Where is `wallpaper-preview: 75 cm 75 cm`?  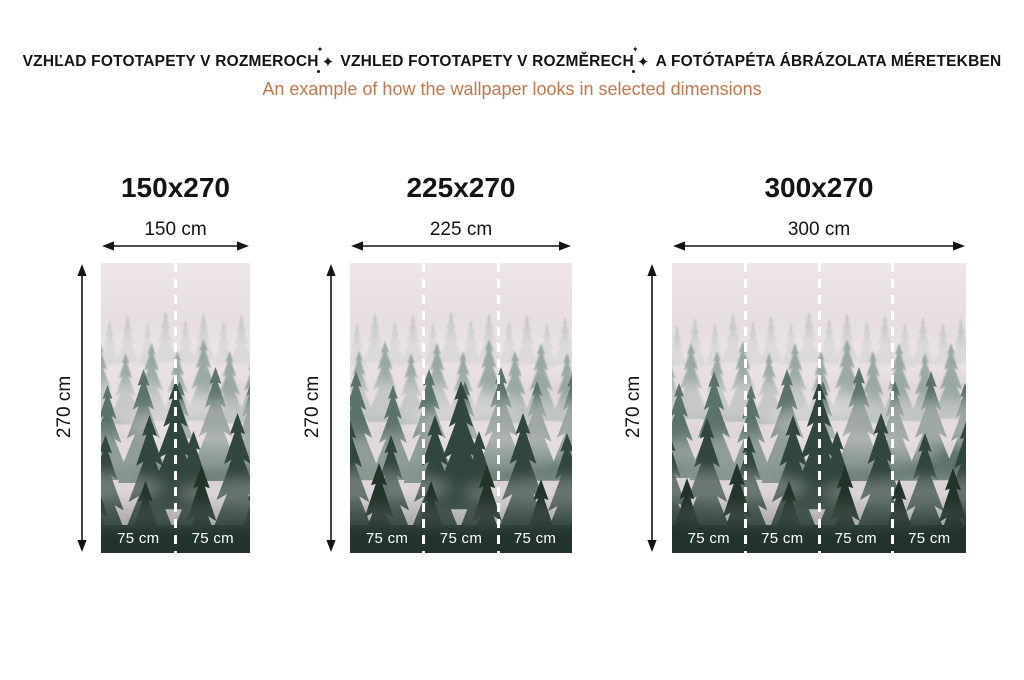
wallpaper-preview: 75 cm 75 cm is located at coordinates (175, 408).